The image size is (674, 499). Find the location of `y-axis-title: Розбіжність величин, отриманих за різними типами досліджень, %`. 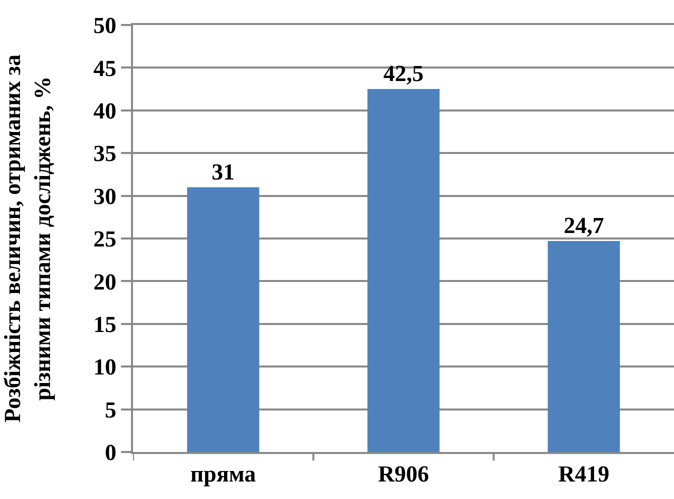

y-axis-title: Розбіжність величин, отриманих за різними типами досліджень, % is located at coordinates (27, 238).